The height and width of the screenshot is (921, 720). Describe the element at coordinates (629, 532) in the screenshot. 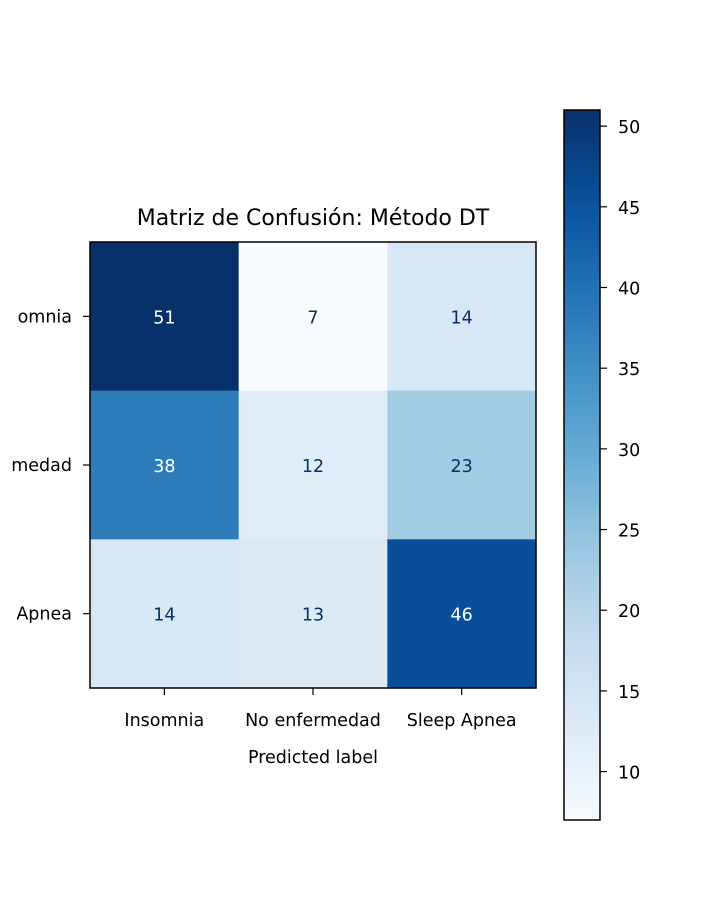

I see `colorbar-tick-label: 25` at that location.